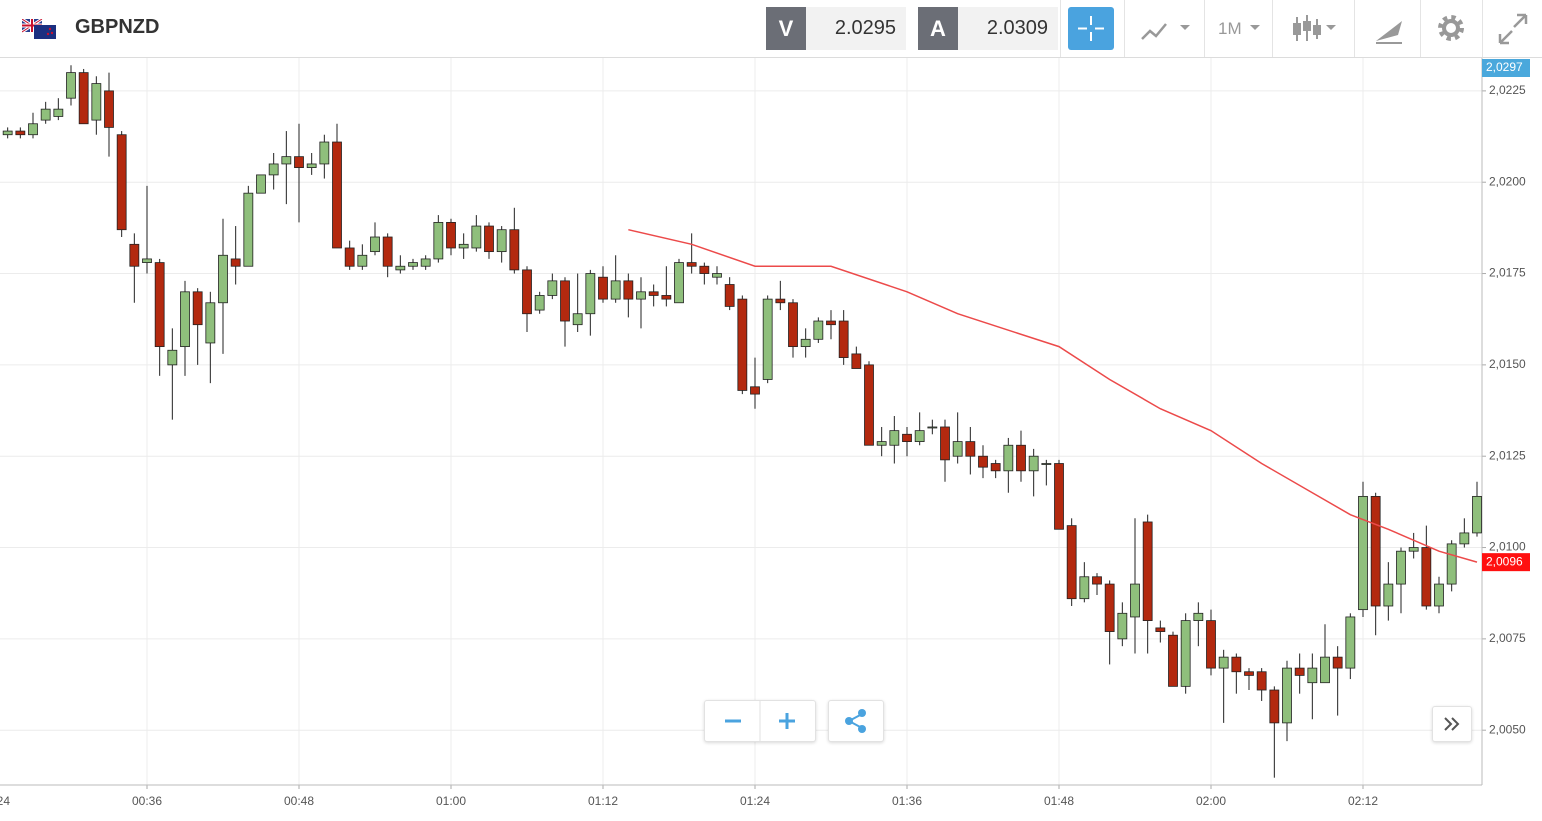 This screenshot has width=1542, height=821. What do you see at coordinates (1513, 28) in the screenshot?
I see `fullscreen-button` at bounding box center [1513, 28].